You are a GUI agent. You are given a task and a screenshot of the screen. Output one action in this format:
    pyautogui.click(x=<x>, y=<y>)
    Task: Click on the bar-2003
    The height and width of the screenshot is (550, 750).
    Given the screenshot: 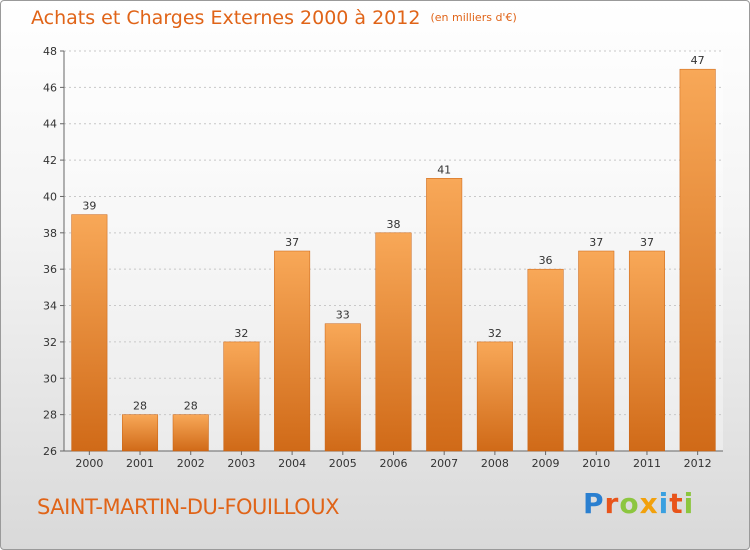 What is the action you would take?
    pyautogui.click(x=241, y=396)
    